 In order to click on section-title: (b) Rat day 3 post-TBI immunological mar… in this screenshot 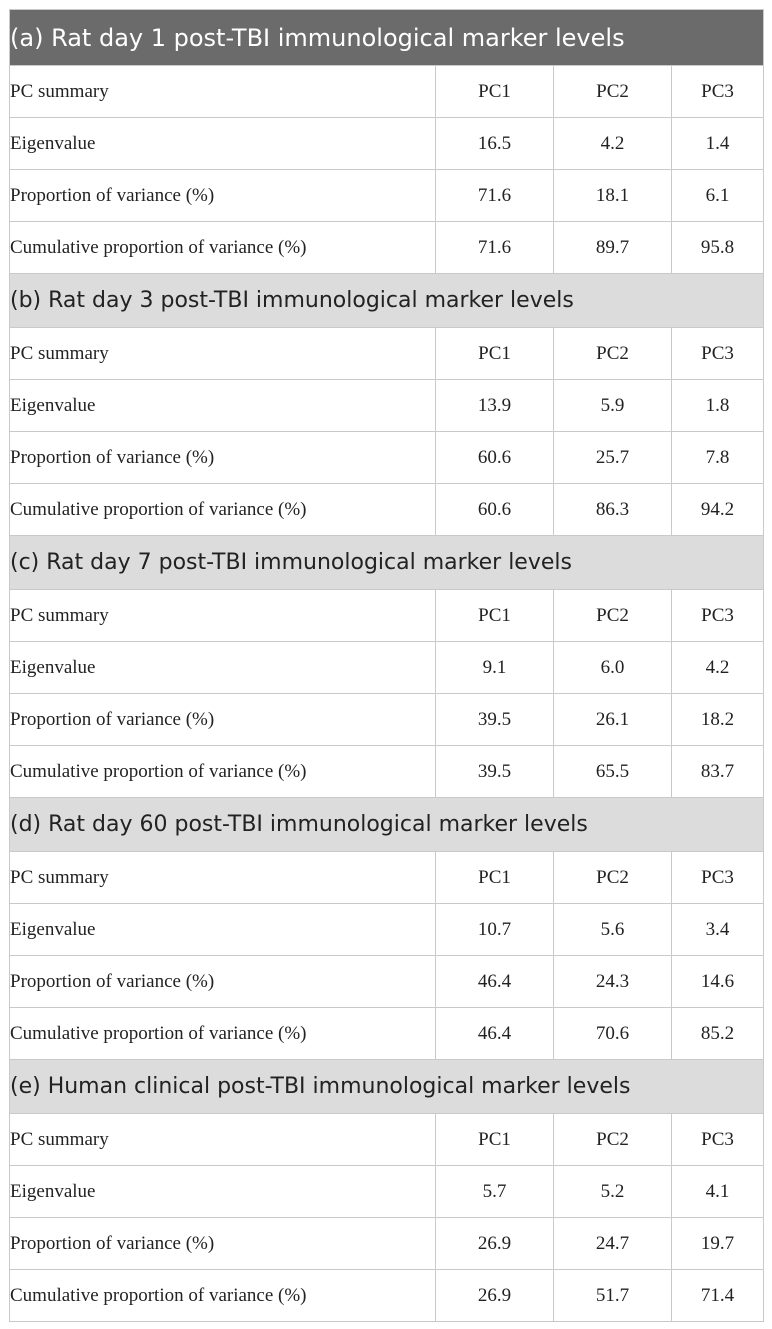, I will do `click(386, 300)`.